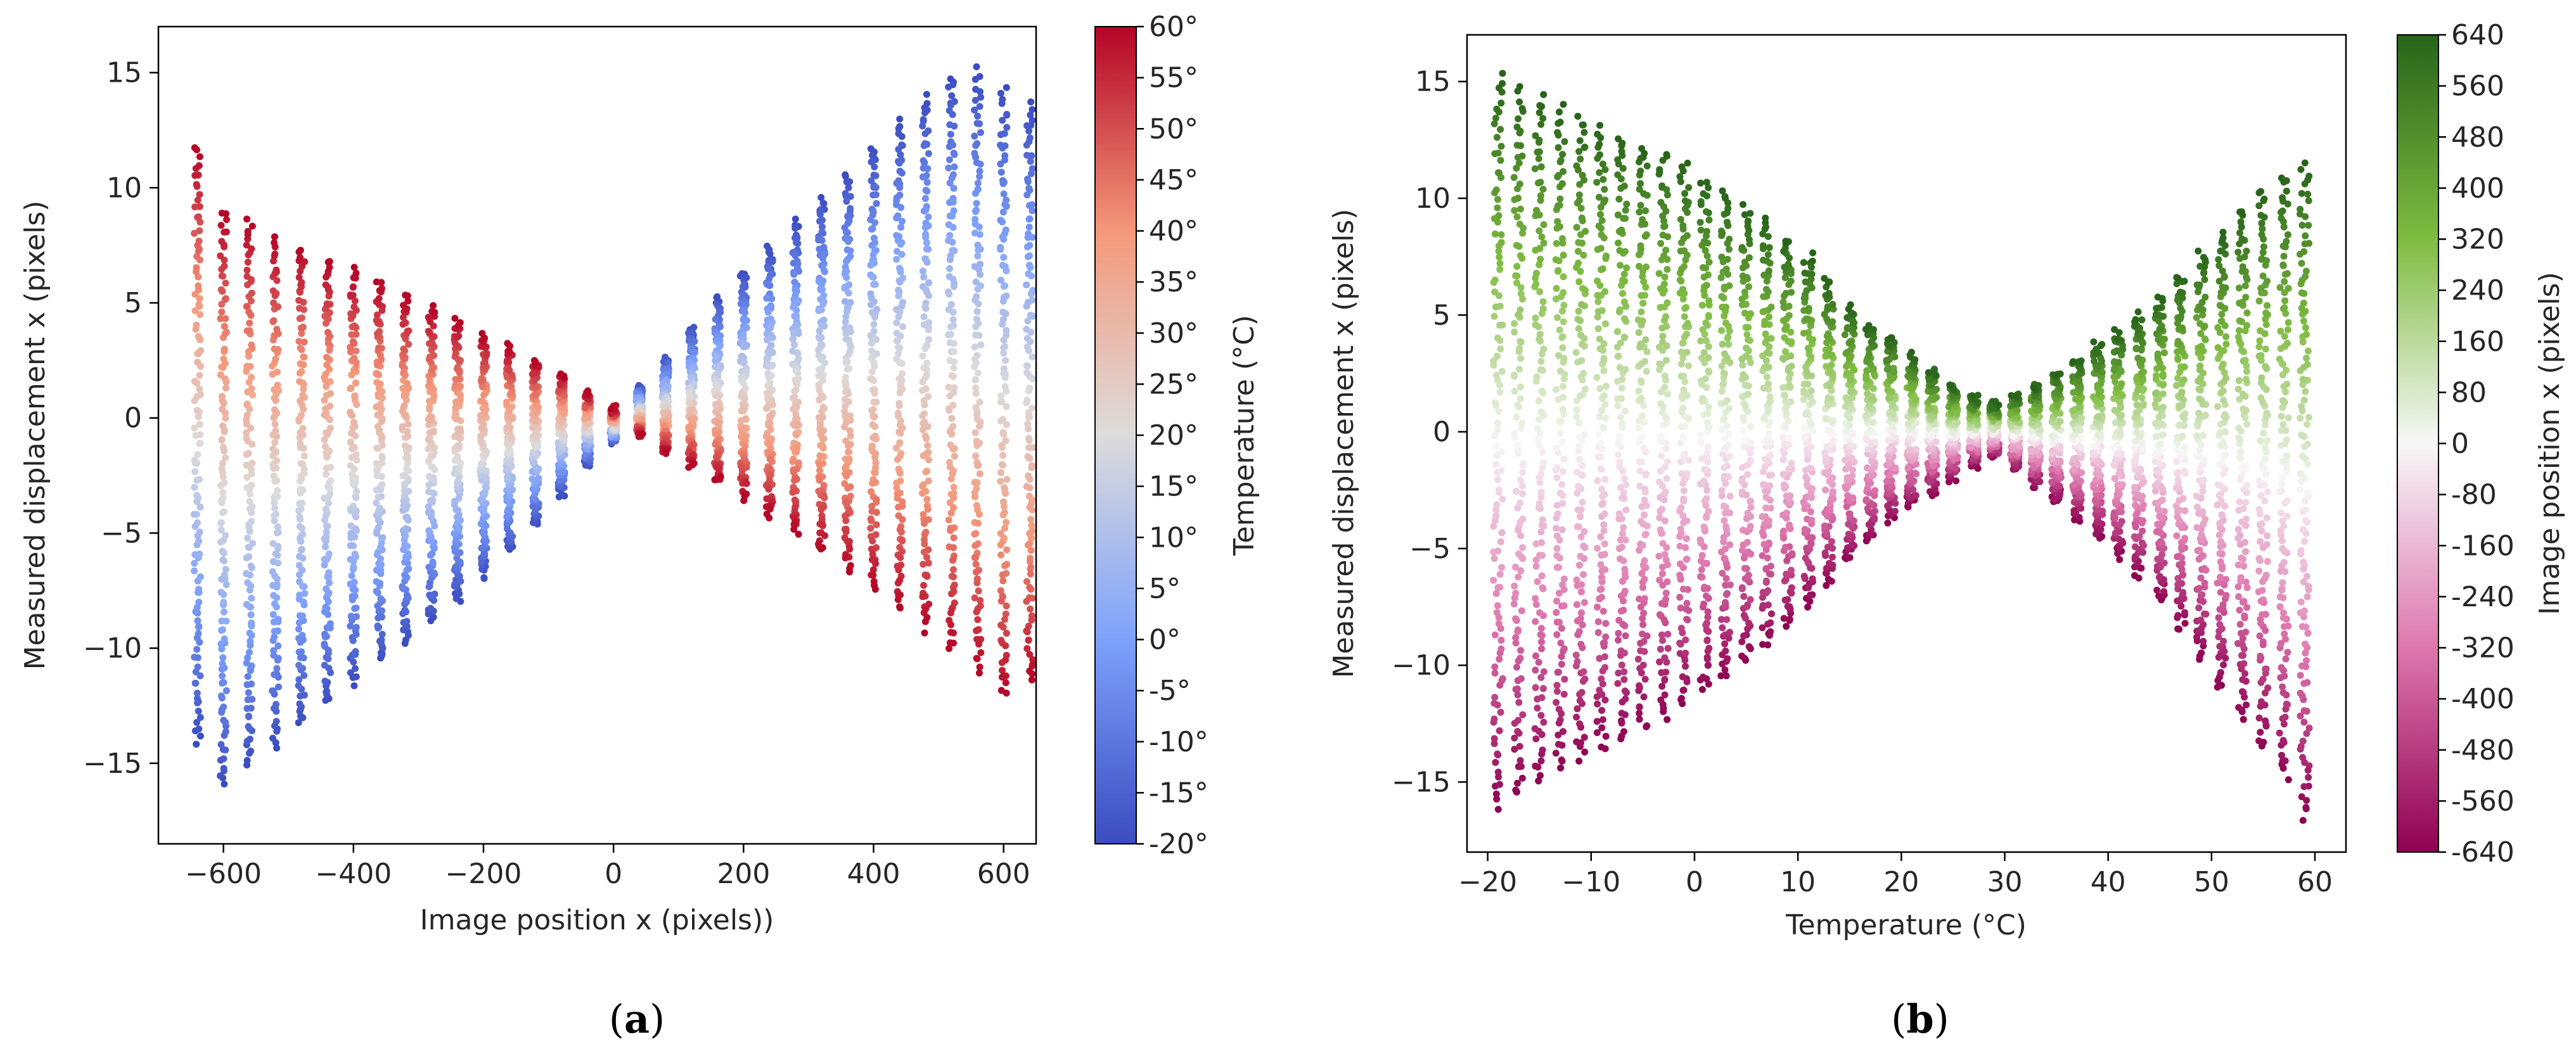 The width and height of the screenshot is (2576, 1051). I want to click on scatter-column, so click(535, 442).